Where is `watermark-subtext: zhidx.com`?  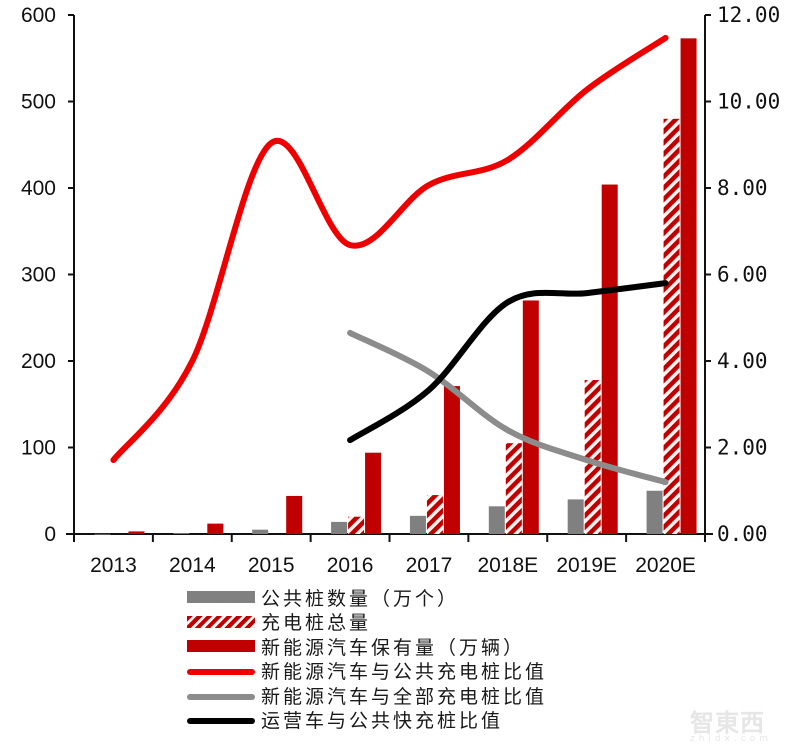 watermark-subtext: zhidx.com is located at coordinates (731, 739).